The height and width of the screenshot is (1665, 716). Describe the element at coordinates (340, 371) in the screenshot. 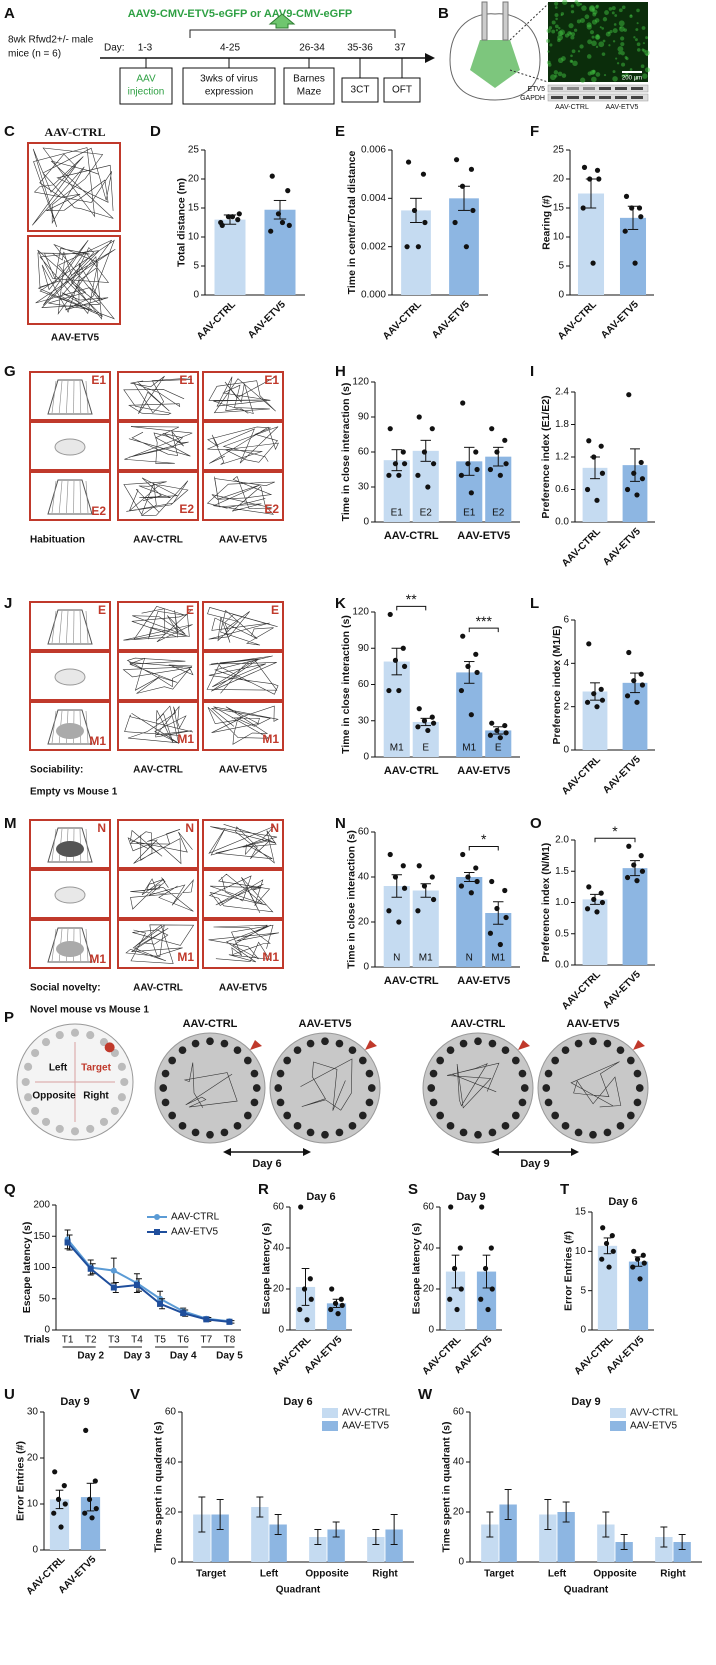

I see `panel-letter: H` at that location.